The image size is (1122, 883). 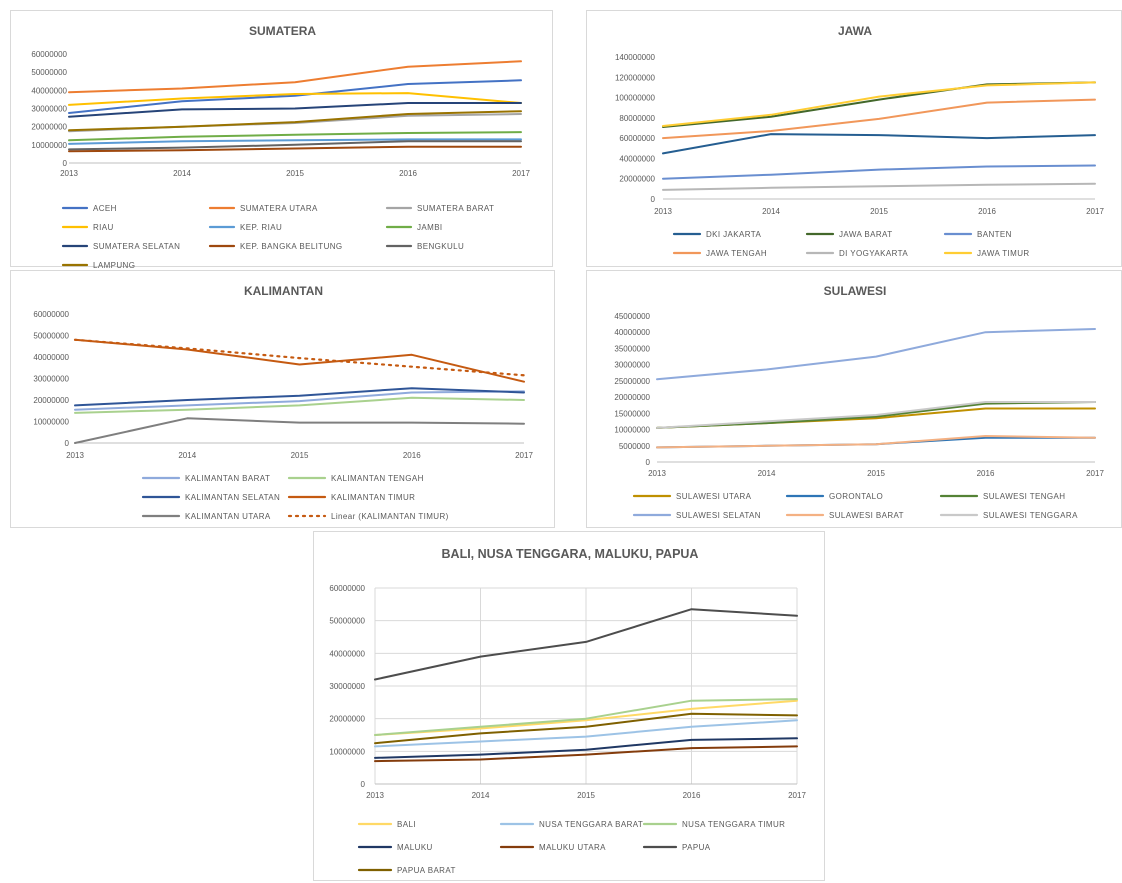 I want to click on series-line-kep-bangka-belitung, so click(x=295, y=149).